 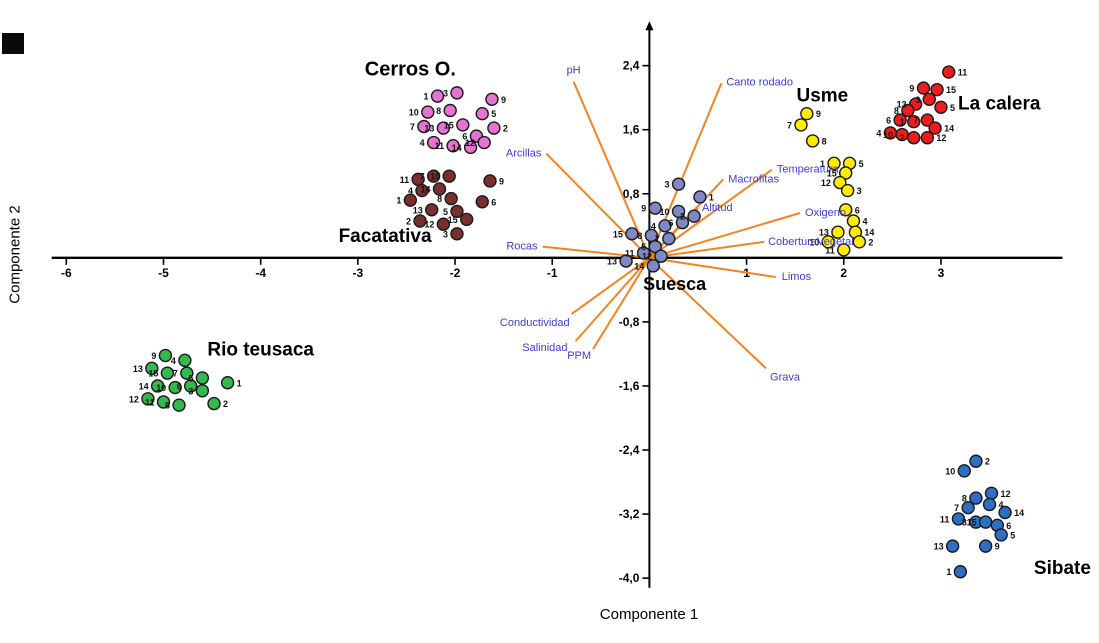 I want to click on y-tick-label: -0,8, so click(x=629, y=322).